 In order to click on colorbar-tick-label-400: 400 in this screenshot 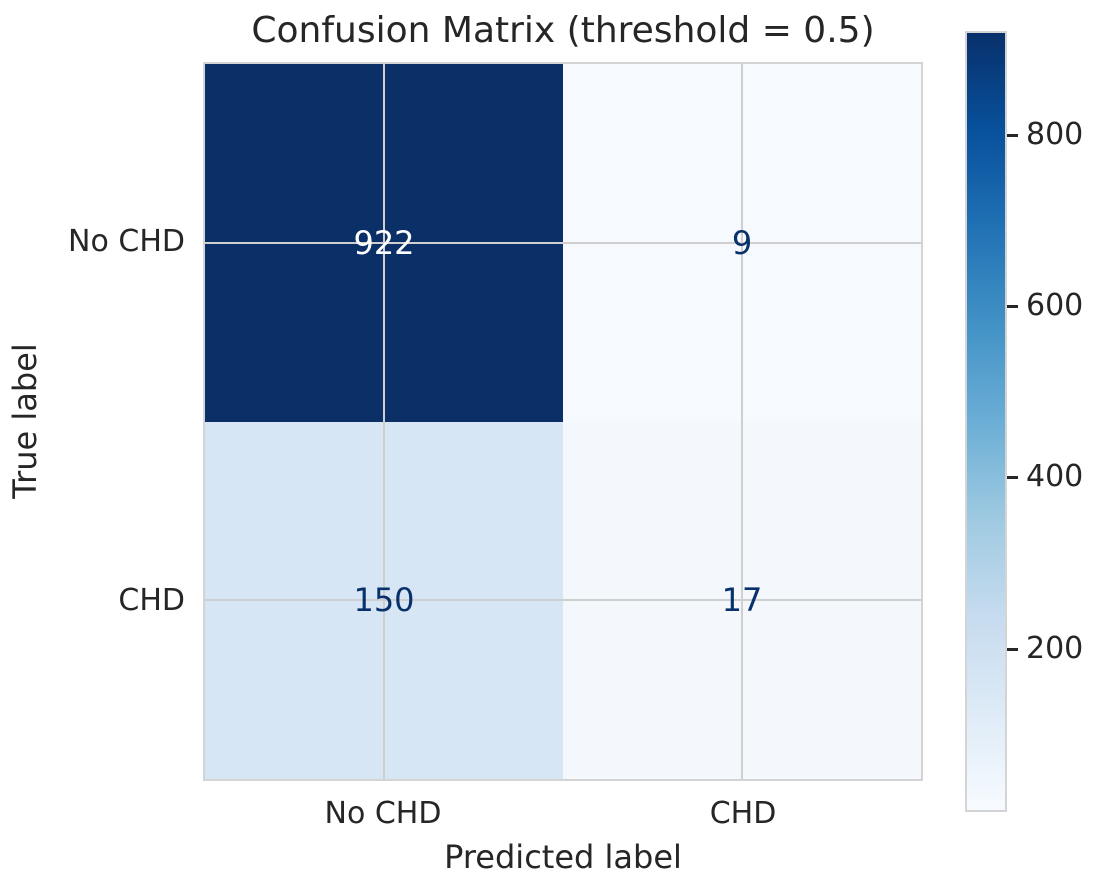, I will do `click(1055, 476)`.